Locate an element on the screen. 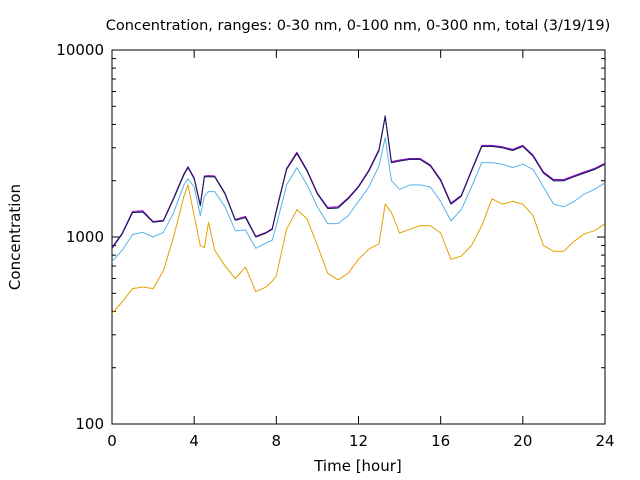 The image size is (640, 480). x-tick-label: 12 is located at coordinates (358, 441).